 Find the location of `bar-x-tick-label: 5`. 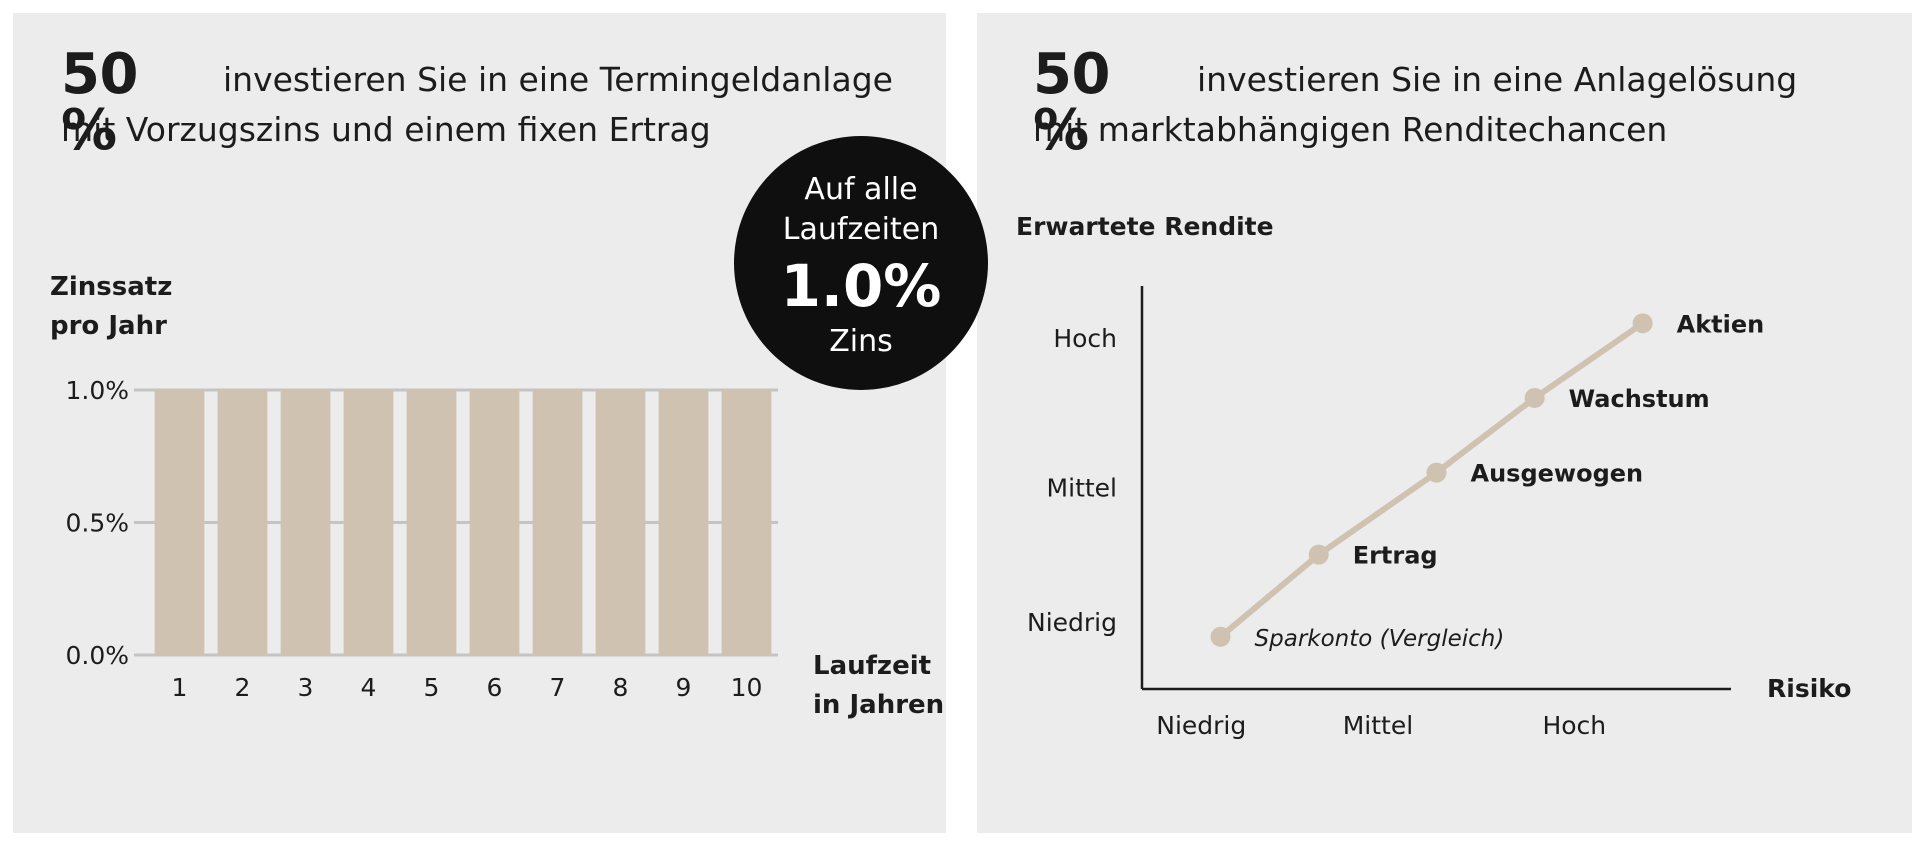

bar-x-tick-label: 5 is located at coordinates (432, 687).